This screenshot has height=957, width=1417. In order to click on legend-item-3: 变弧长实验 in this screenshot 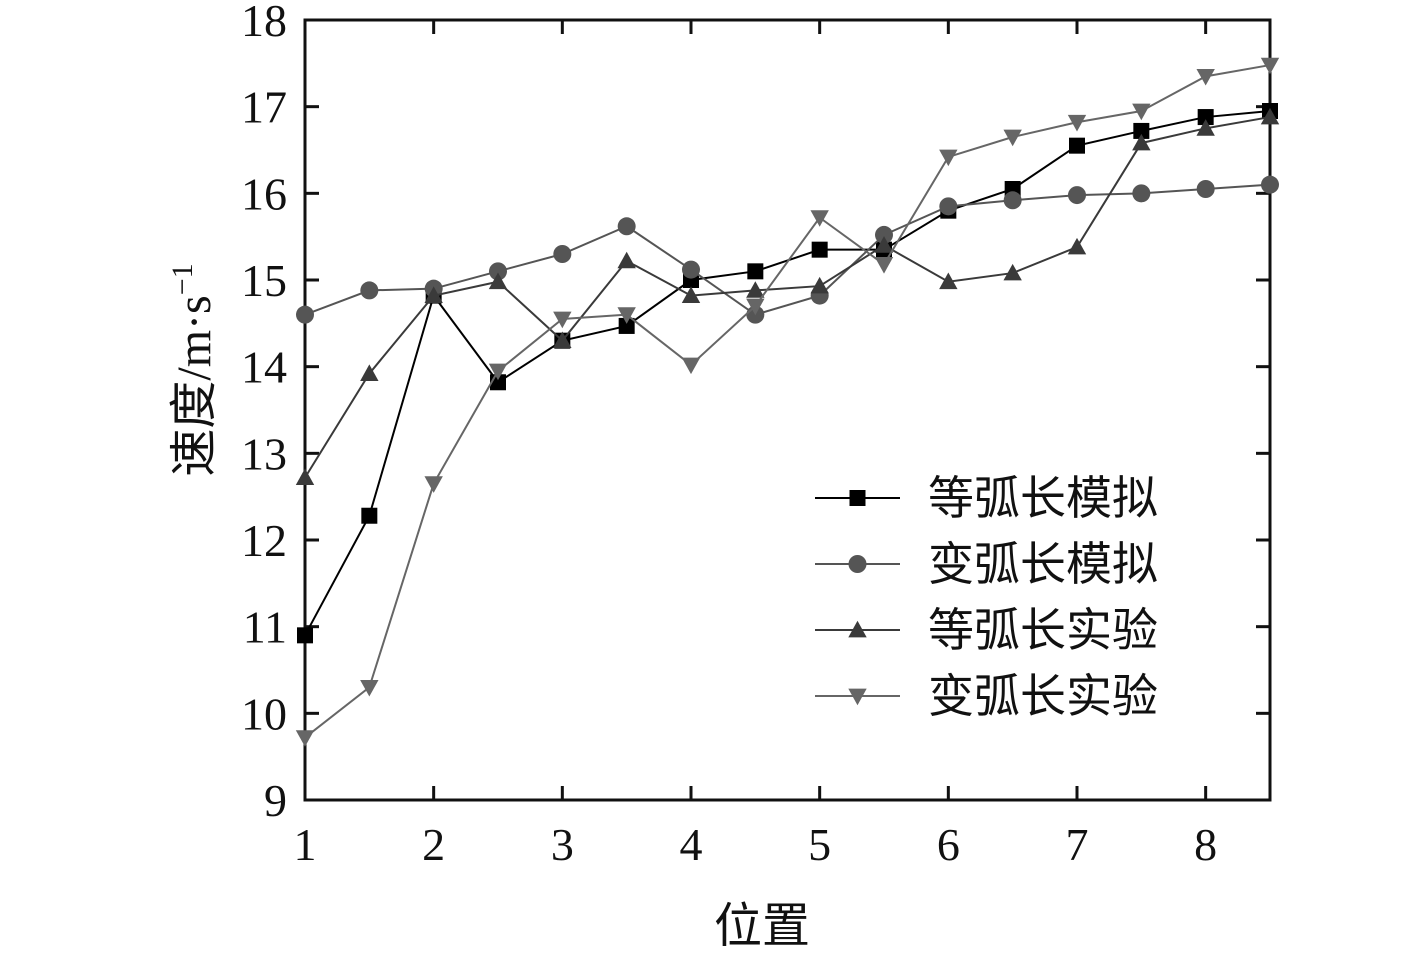, I will do `click(986, 696)`.